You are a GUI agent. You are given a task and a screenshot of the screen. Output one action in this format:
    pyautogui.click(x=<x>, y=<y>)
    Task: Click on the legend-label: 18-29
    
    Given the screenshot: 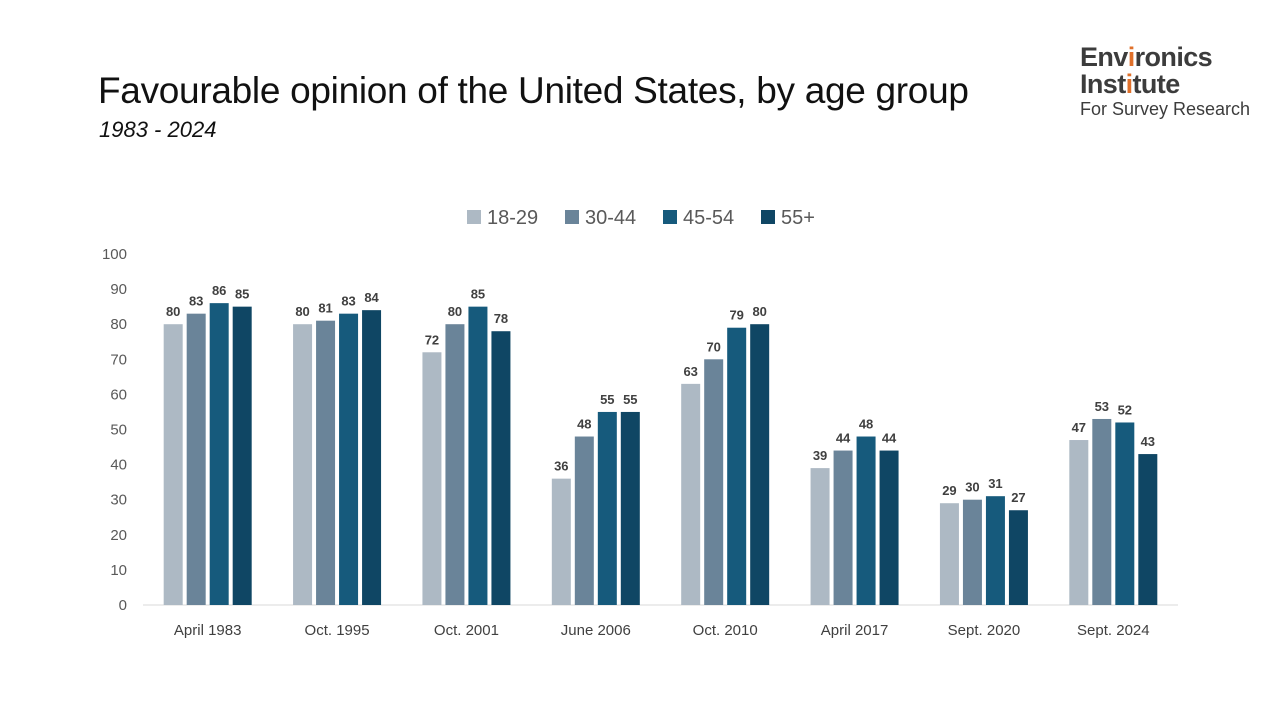 What is the action you would take?
    pyautogui.click(x=512, y=218)
    